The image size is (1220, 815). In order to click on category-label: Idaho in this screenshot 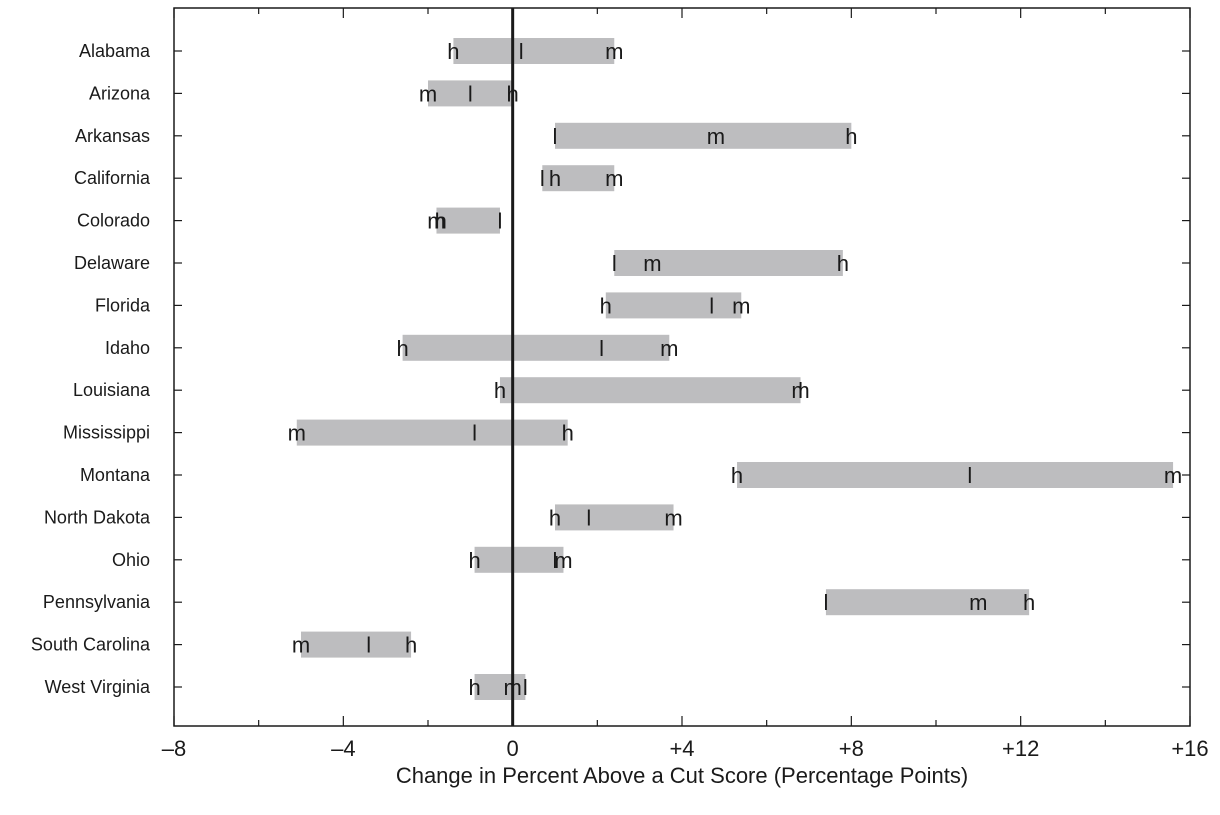, I will do `click(127, 348)`.